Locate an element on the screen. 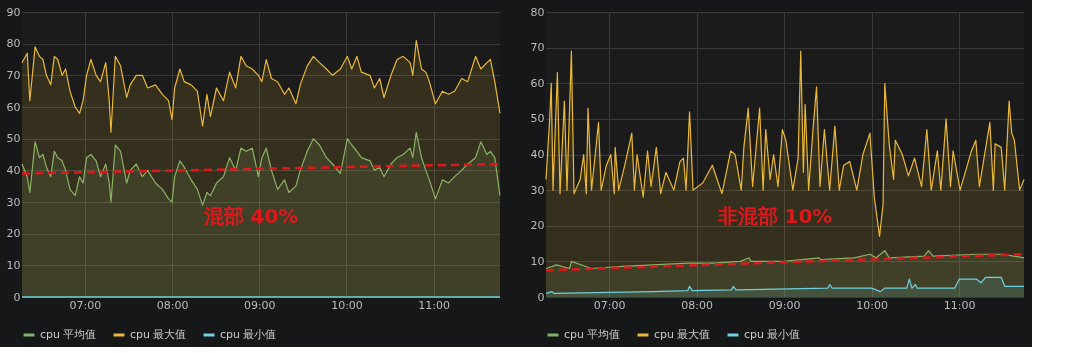 This screenshot has height=353, width=1080. annotation: 非混部 10% is located at coordinates (774, 216).